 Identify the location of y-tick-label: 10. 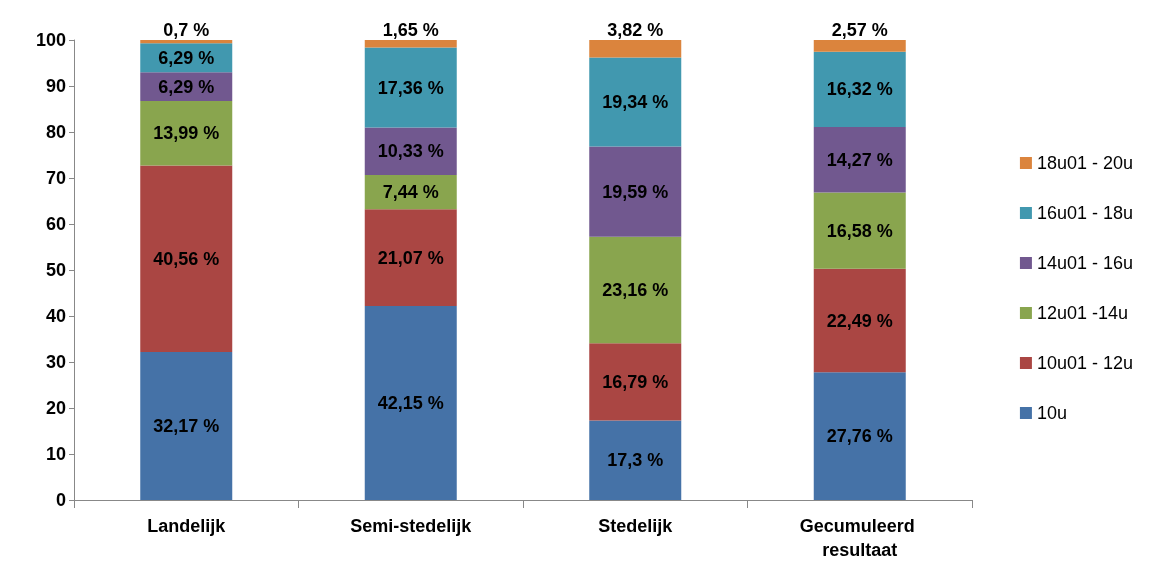
(55, 454).